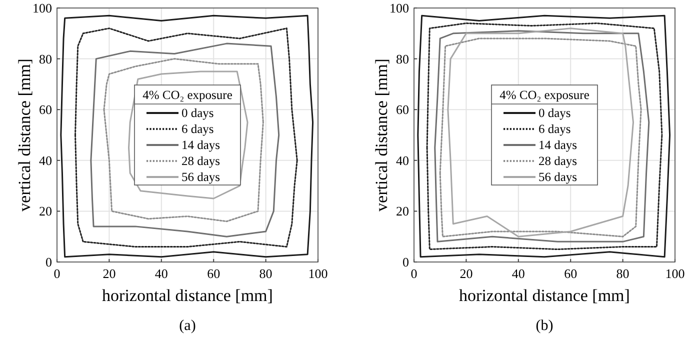 This screenshot has height=349, width=690. What do you see at coordinates (545, 326) in the screenshot?
I see `text: (b)` at bounding box center [545, 326].